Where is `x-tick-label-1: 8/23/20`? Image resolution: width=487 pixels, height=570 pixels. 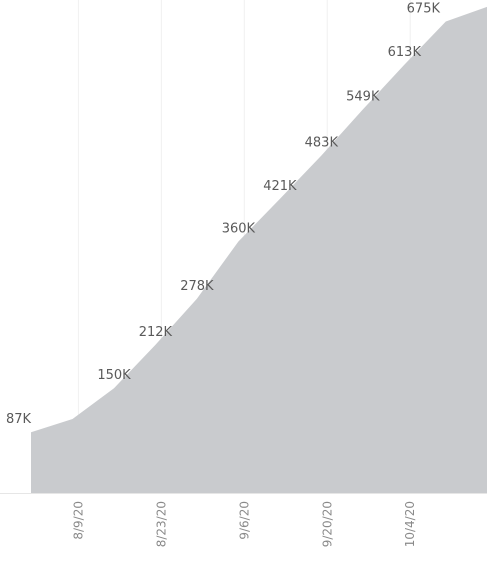 x-tick-label-1: 8/23/20 is located at coordinates (161, 524).